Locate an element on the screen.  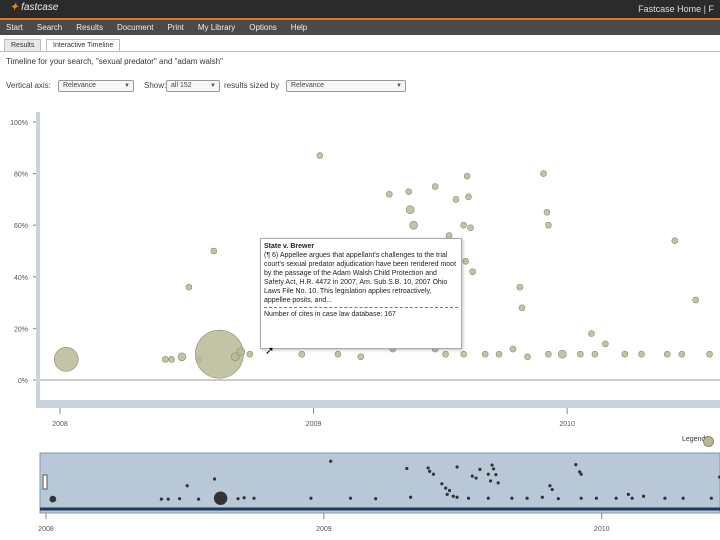
y-ticks: 0% 20% 40% 60% 80% 100% is located at coordinates (23, 252).